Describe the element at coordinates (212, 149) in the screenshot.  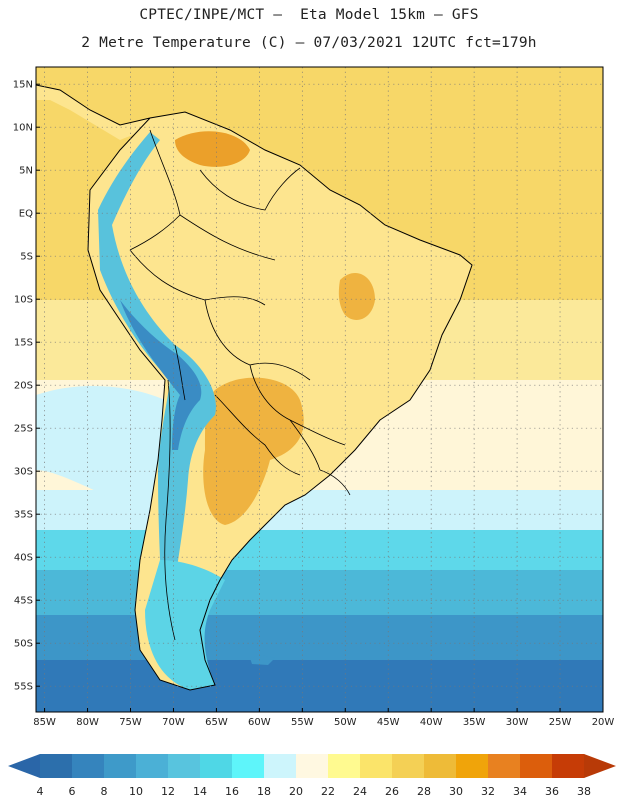
I see `hot-north-venezuela` at that location.